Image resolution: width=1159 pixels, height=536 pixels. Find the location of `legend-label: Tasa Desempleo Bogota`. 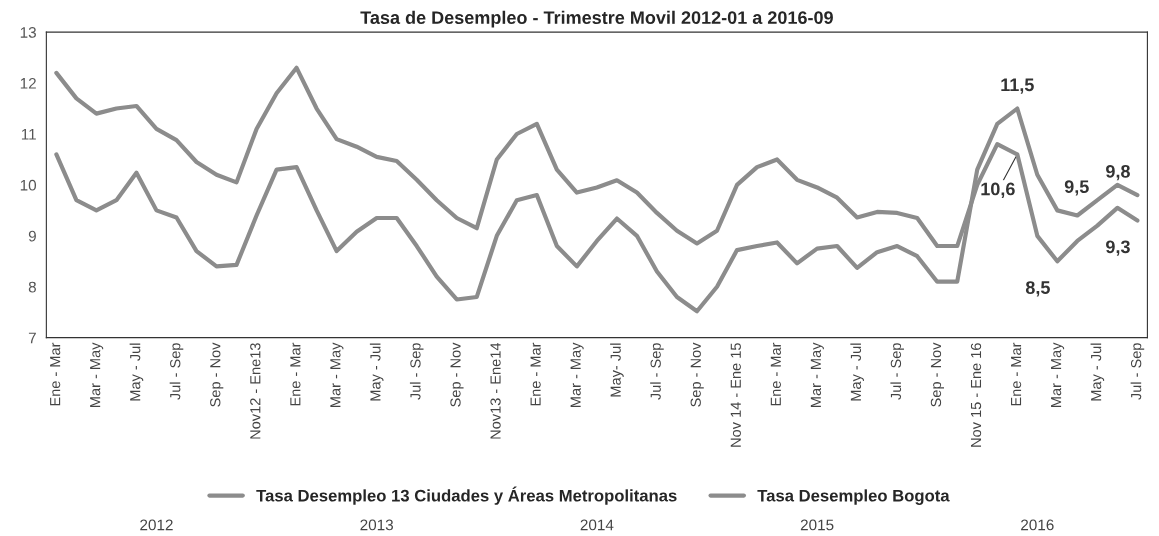

legend-label: Tasa Desempleo Bogota is located at coordinates (853, 497).